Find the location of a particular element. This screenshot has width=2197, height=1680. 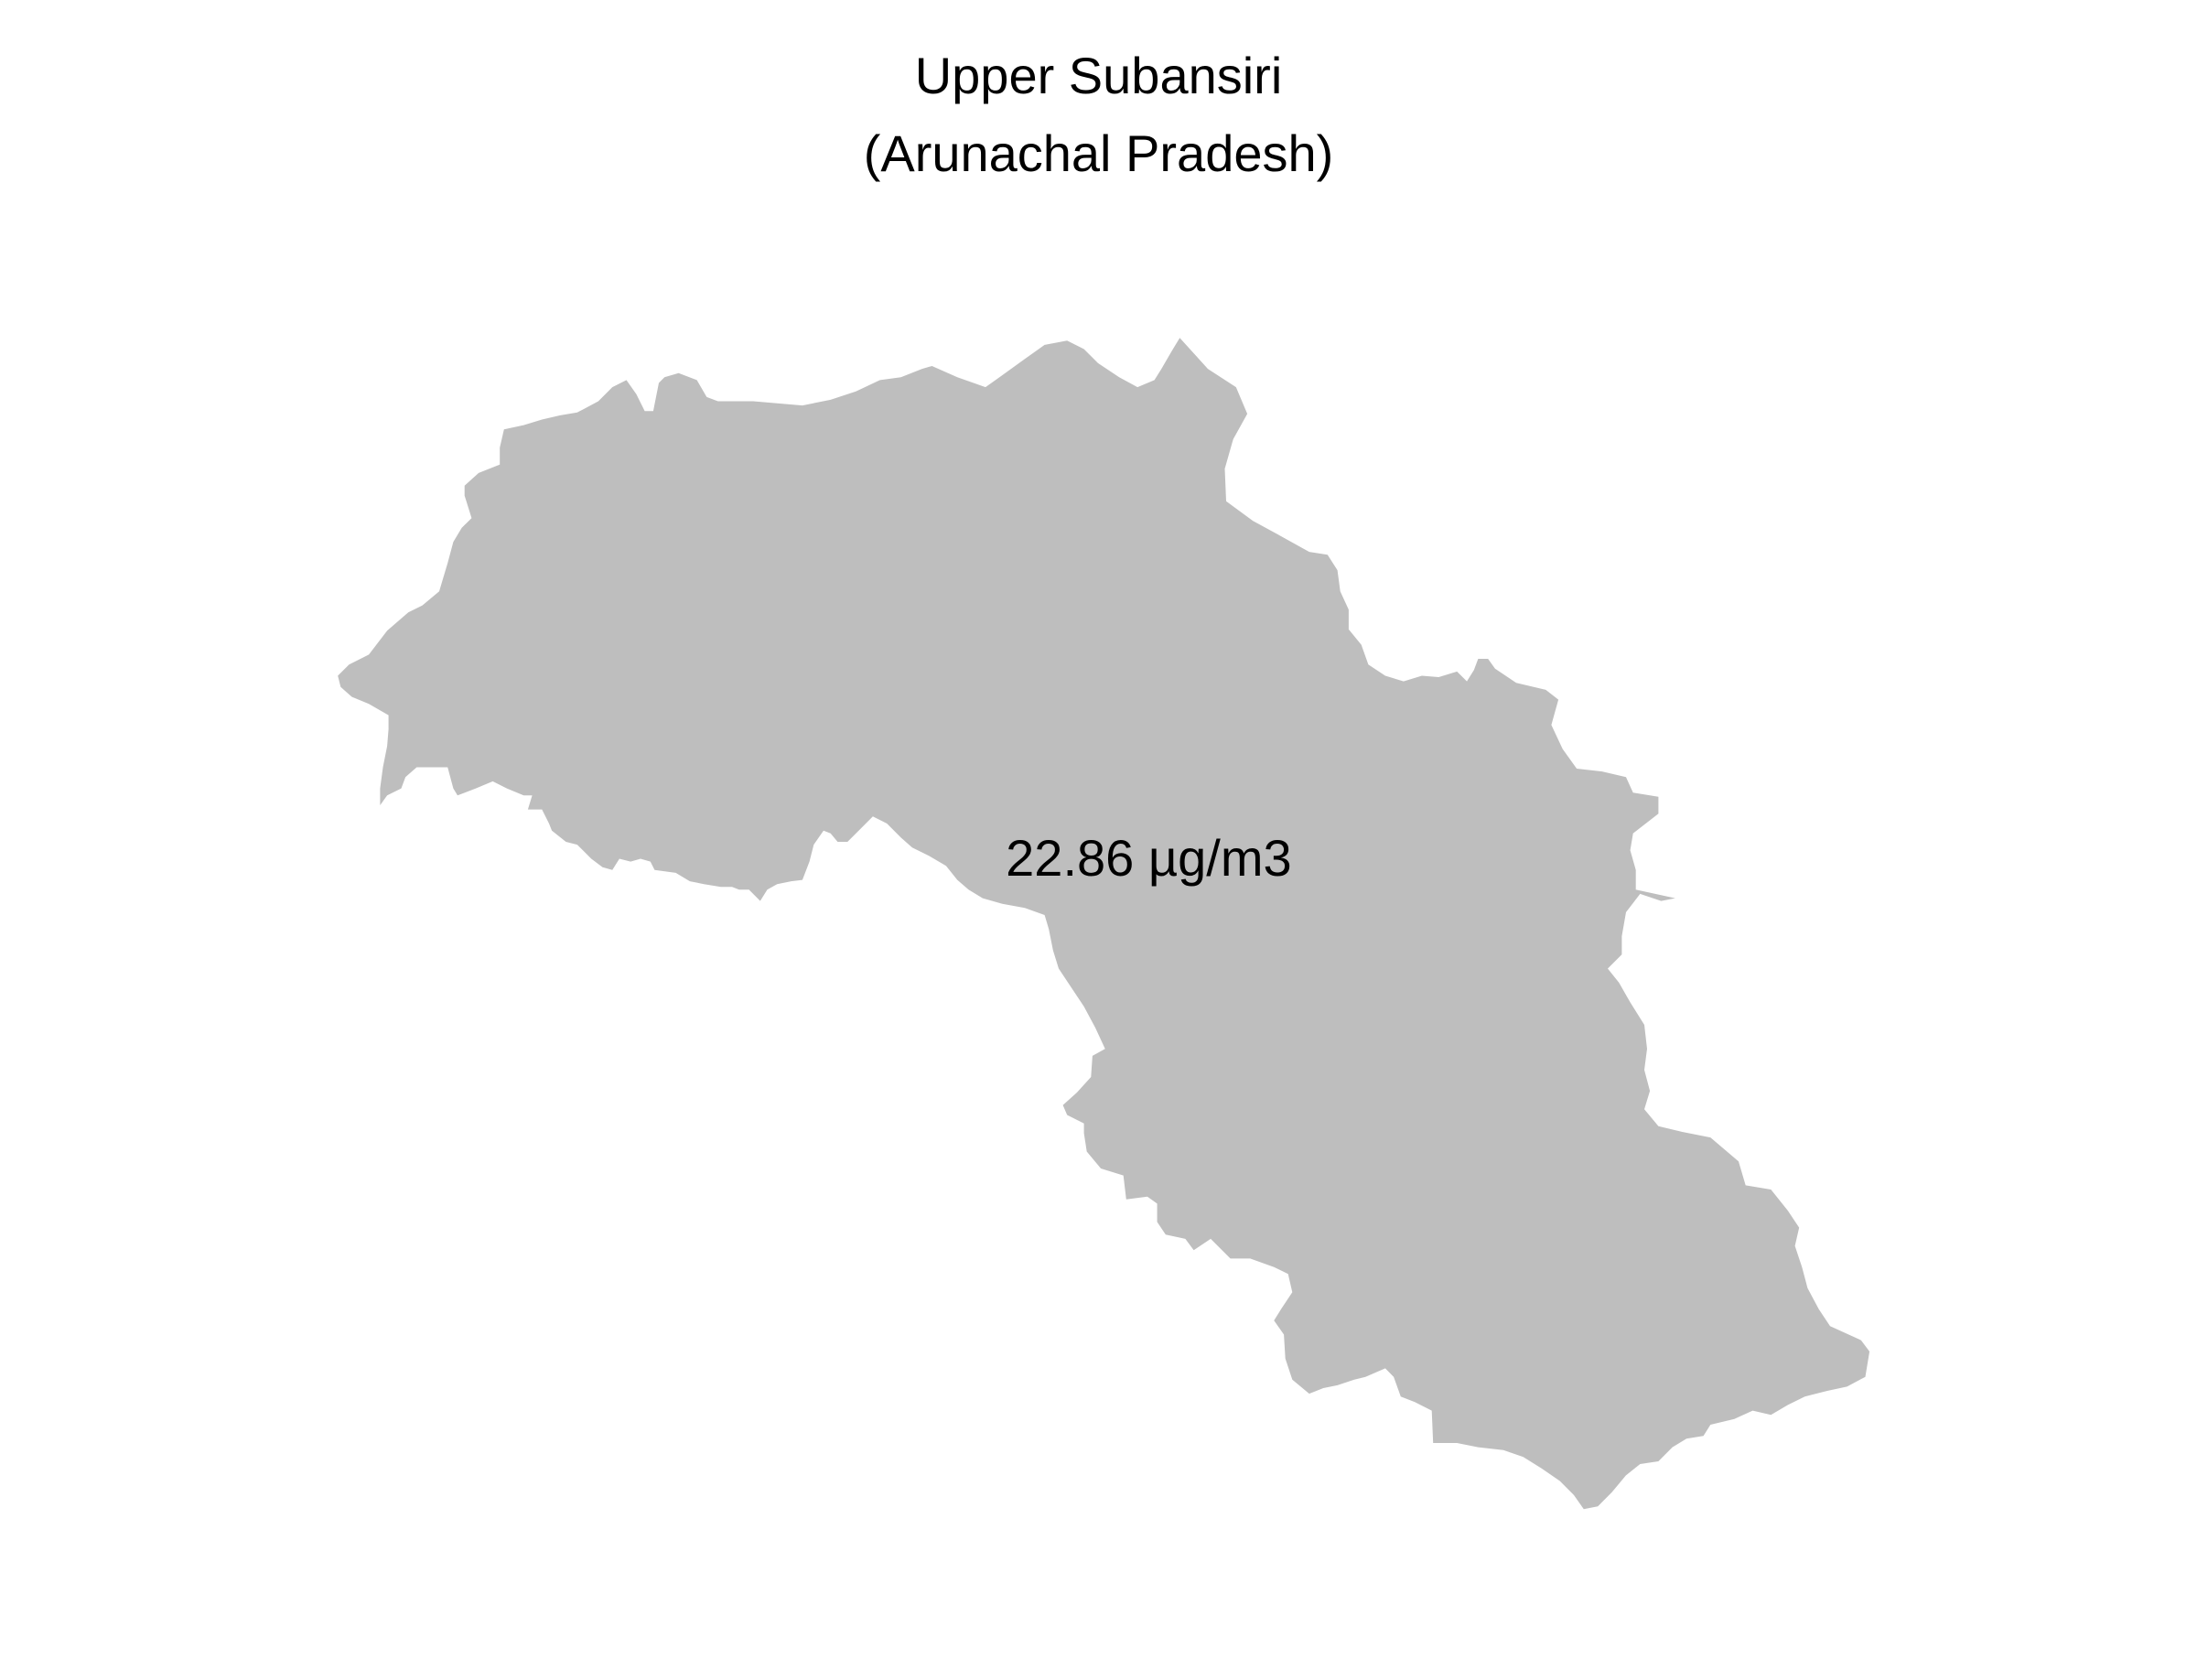

map-title: Upper Subansiri is located at coordinates (1098, 75).